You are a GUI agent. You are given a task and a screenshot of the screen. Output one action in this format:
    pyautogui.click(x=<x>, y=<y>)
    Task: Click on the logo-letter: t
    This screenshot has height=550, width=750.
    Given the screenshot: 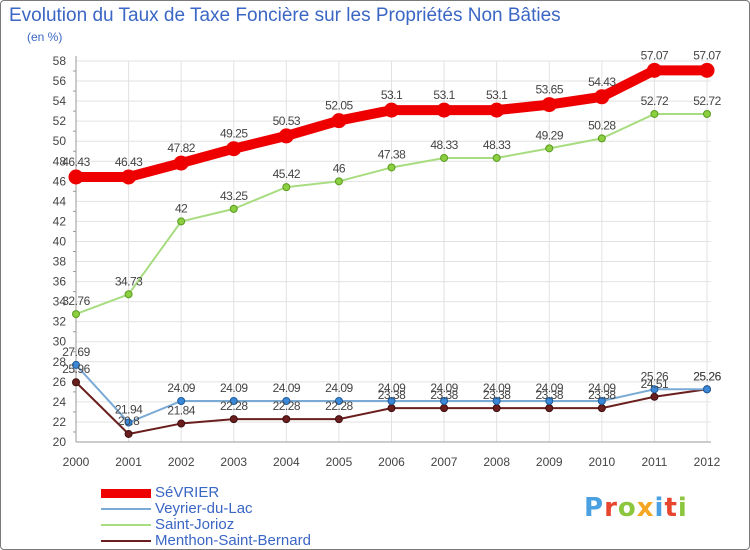 What is the action you would take?
    pyautogui.click(x=671, y=508)
    